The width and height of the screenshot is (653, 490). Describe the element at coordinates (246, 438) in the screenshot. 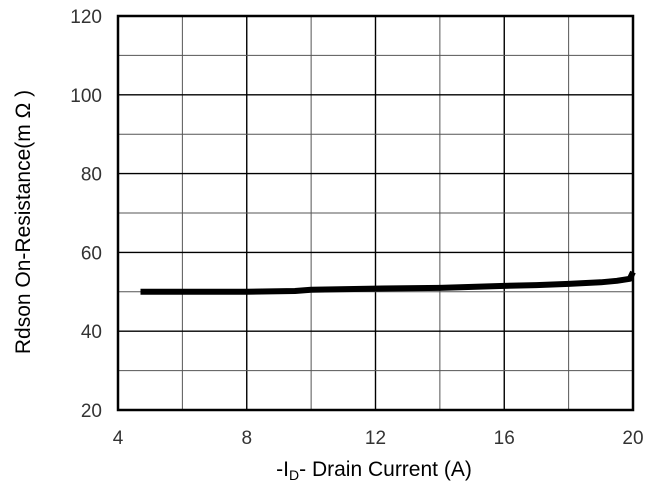

I see `x-tick-label: 8` at that location.